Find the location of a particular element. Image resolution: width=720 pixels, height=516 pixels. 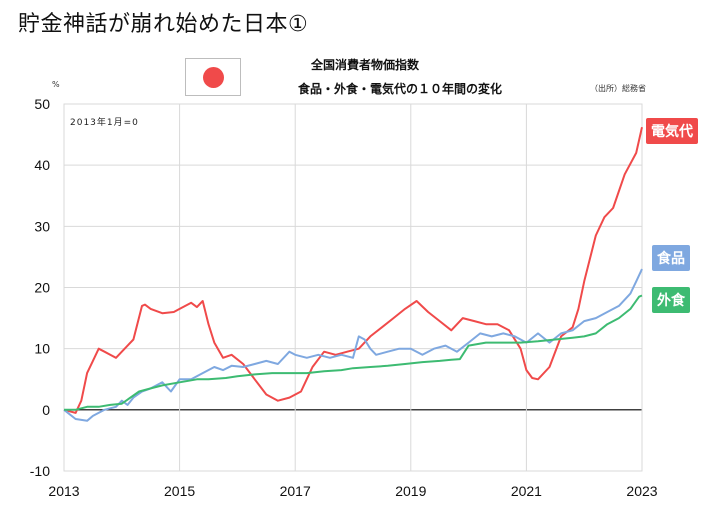

y-tick-label: 50 is located at coordinates (42, 104).